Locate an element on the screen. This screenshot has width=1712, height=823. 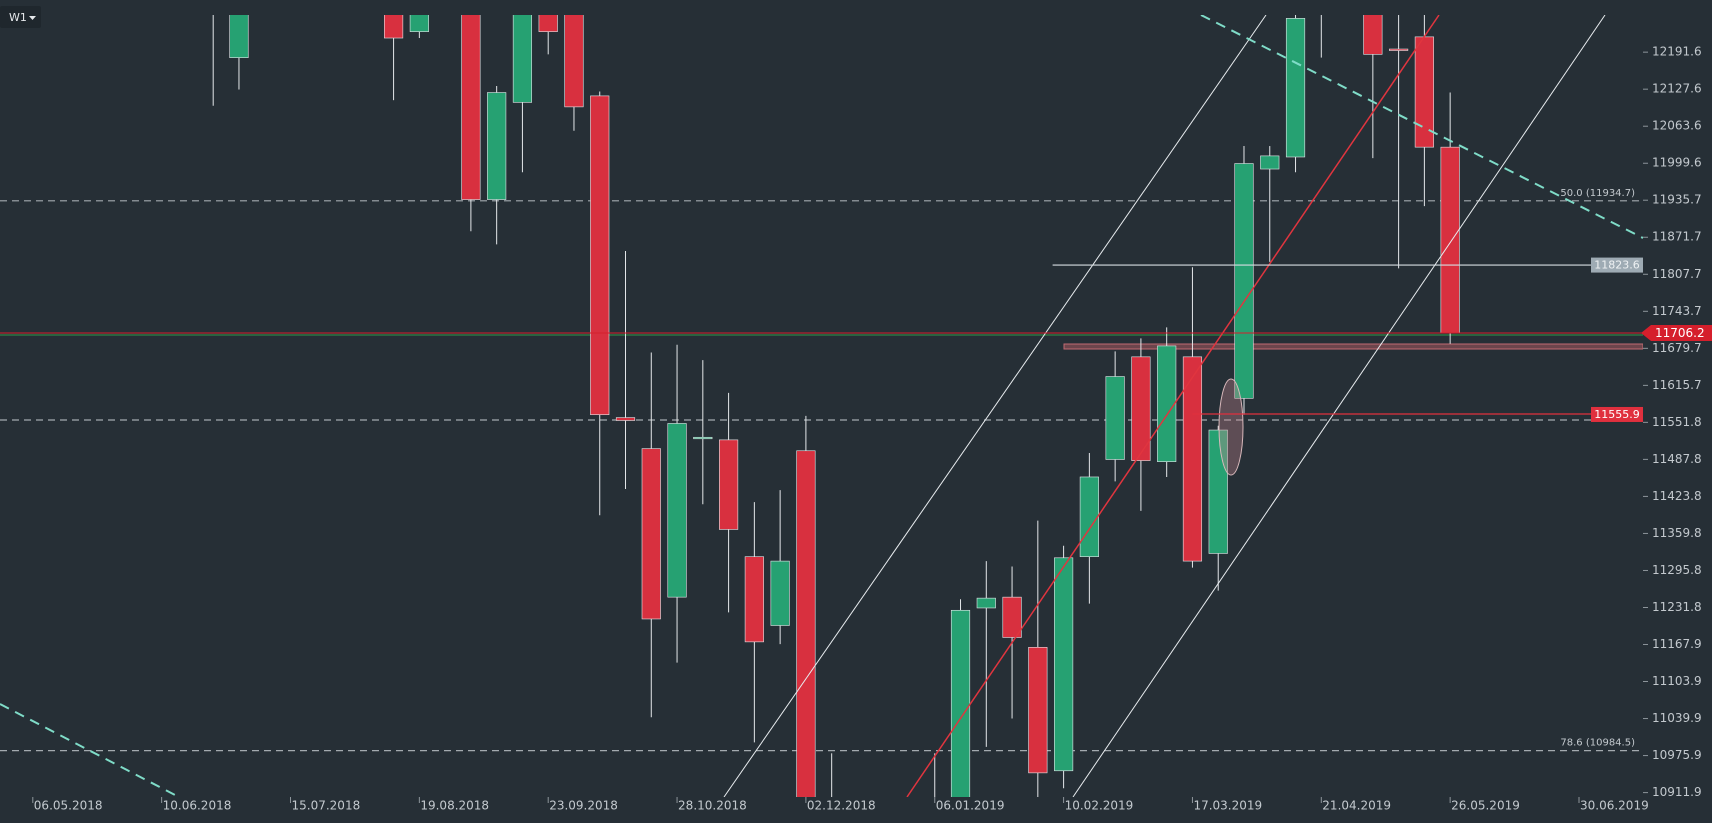
x-tick-label: 30.06.2019 is located at coordinates (1614, 806).